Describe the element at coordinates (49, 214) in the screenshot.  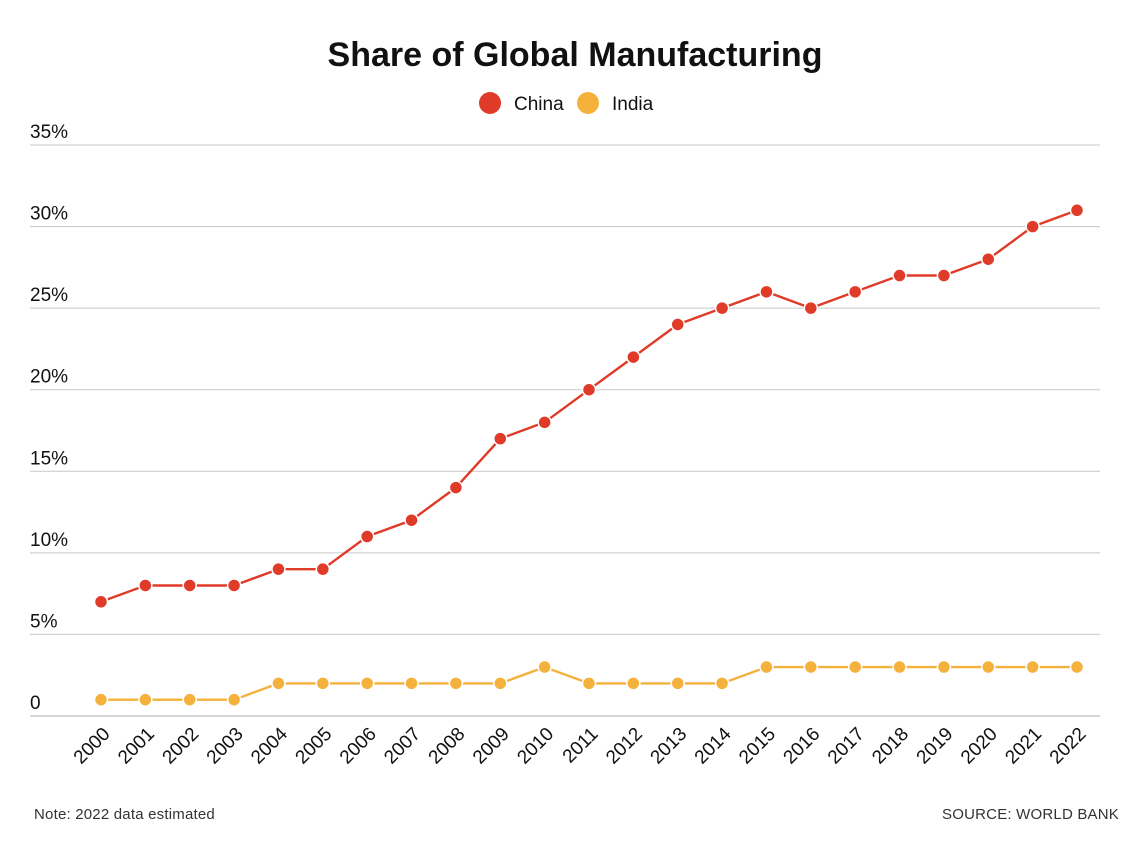
I see `y-tick-label-30: 30%` at that location.